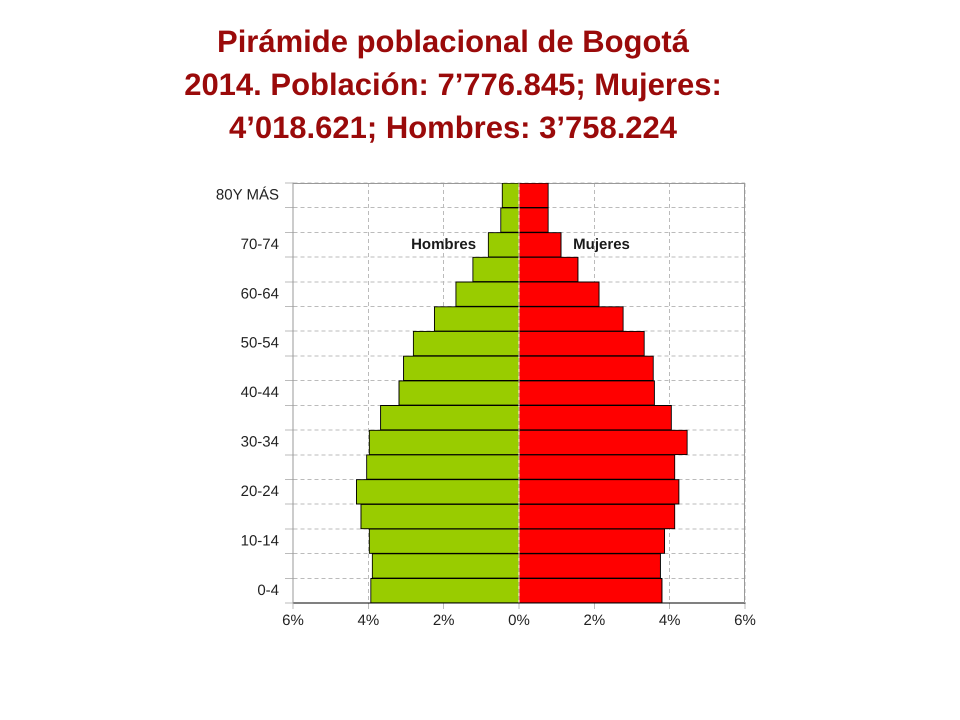  I want to click on series-label: Mujeres, so click(601, 244).